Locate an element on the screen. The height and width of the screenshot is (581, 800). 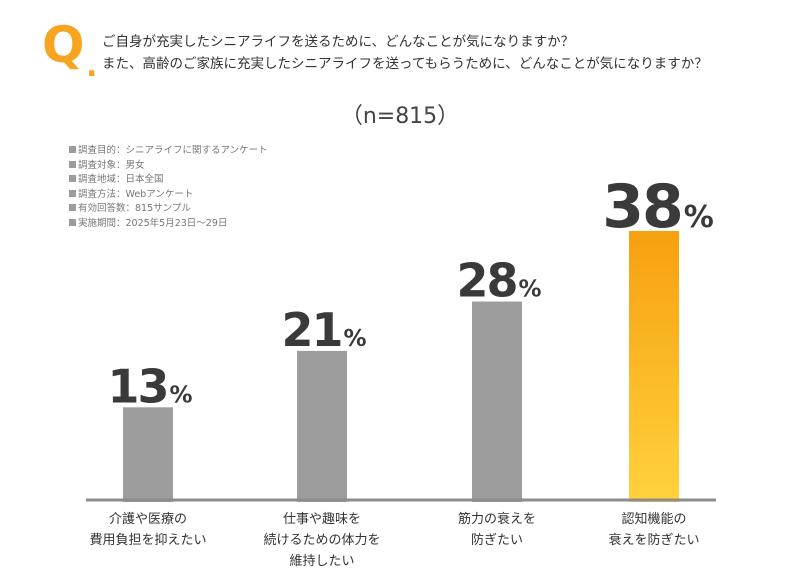
survey-note: 調査対象：男女 is located at coordinates (168, 166).